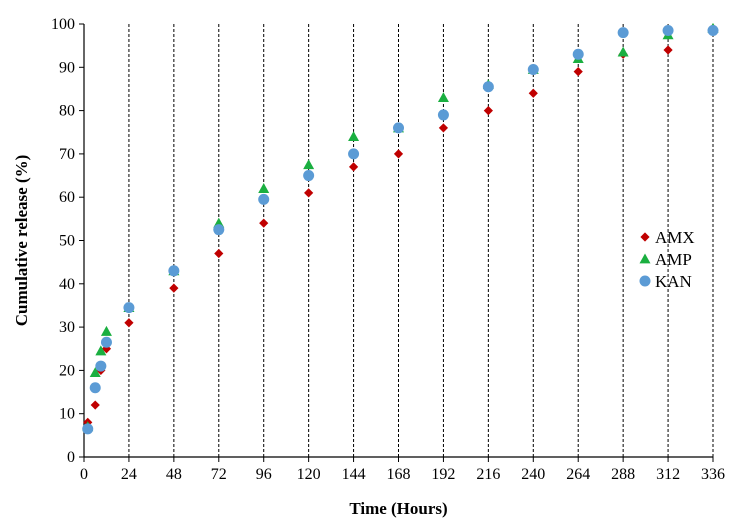 This screenshot has height=527, width=742. Describe the element at coordinates (623, 474) in the screenshot. I see `x-tick-label-288: 288` at that location.